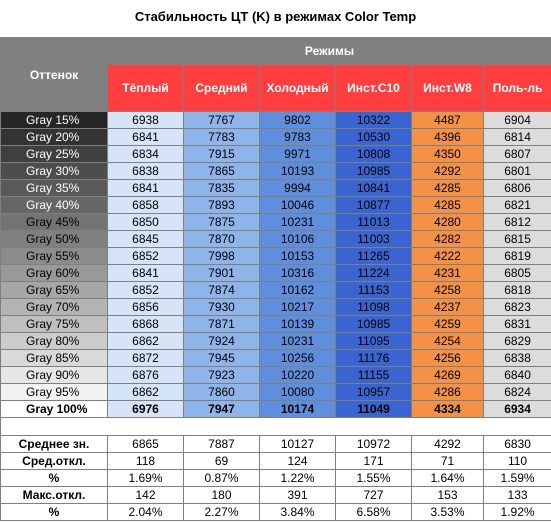 Image resolution: width=551 pixels, height=523 pixels. Describe the element at coordinates (297, 495) in the screenshot. I see `summary-cell-cold: 391` at that location.